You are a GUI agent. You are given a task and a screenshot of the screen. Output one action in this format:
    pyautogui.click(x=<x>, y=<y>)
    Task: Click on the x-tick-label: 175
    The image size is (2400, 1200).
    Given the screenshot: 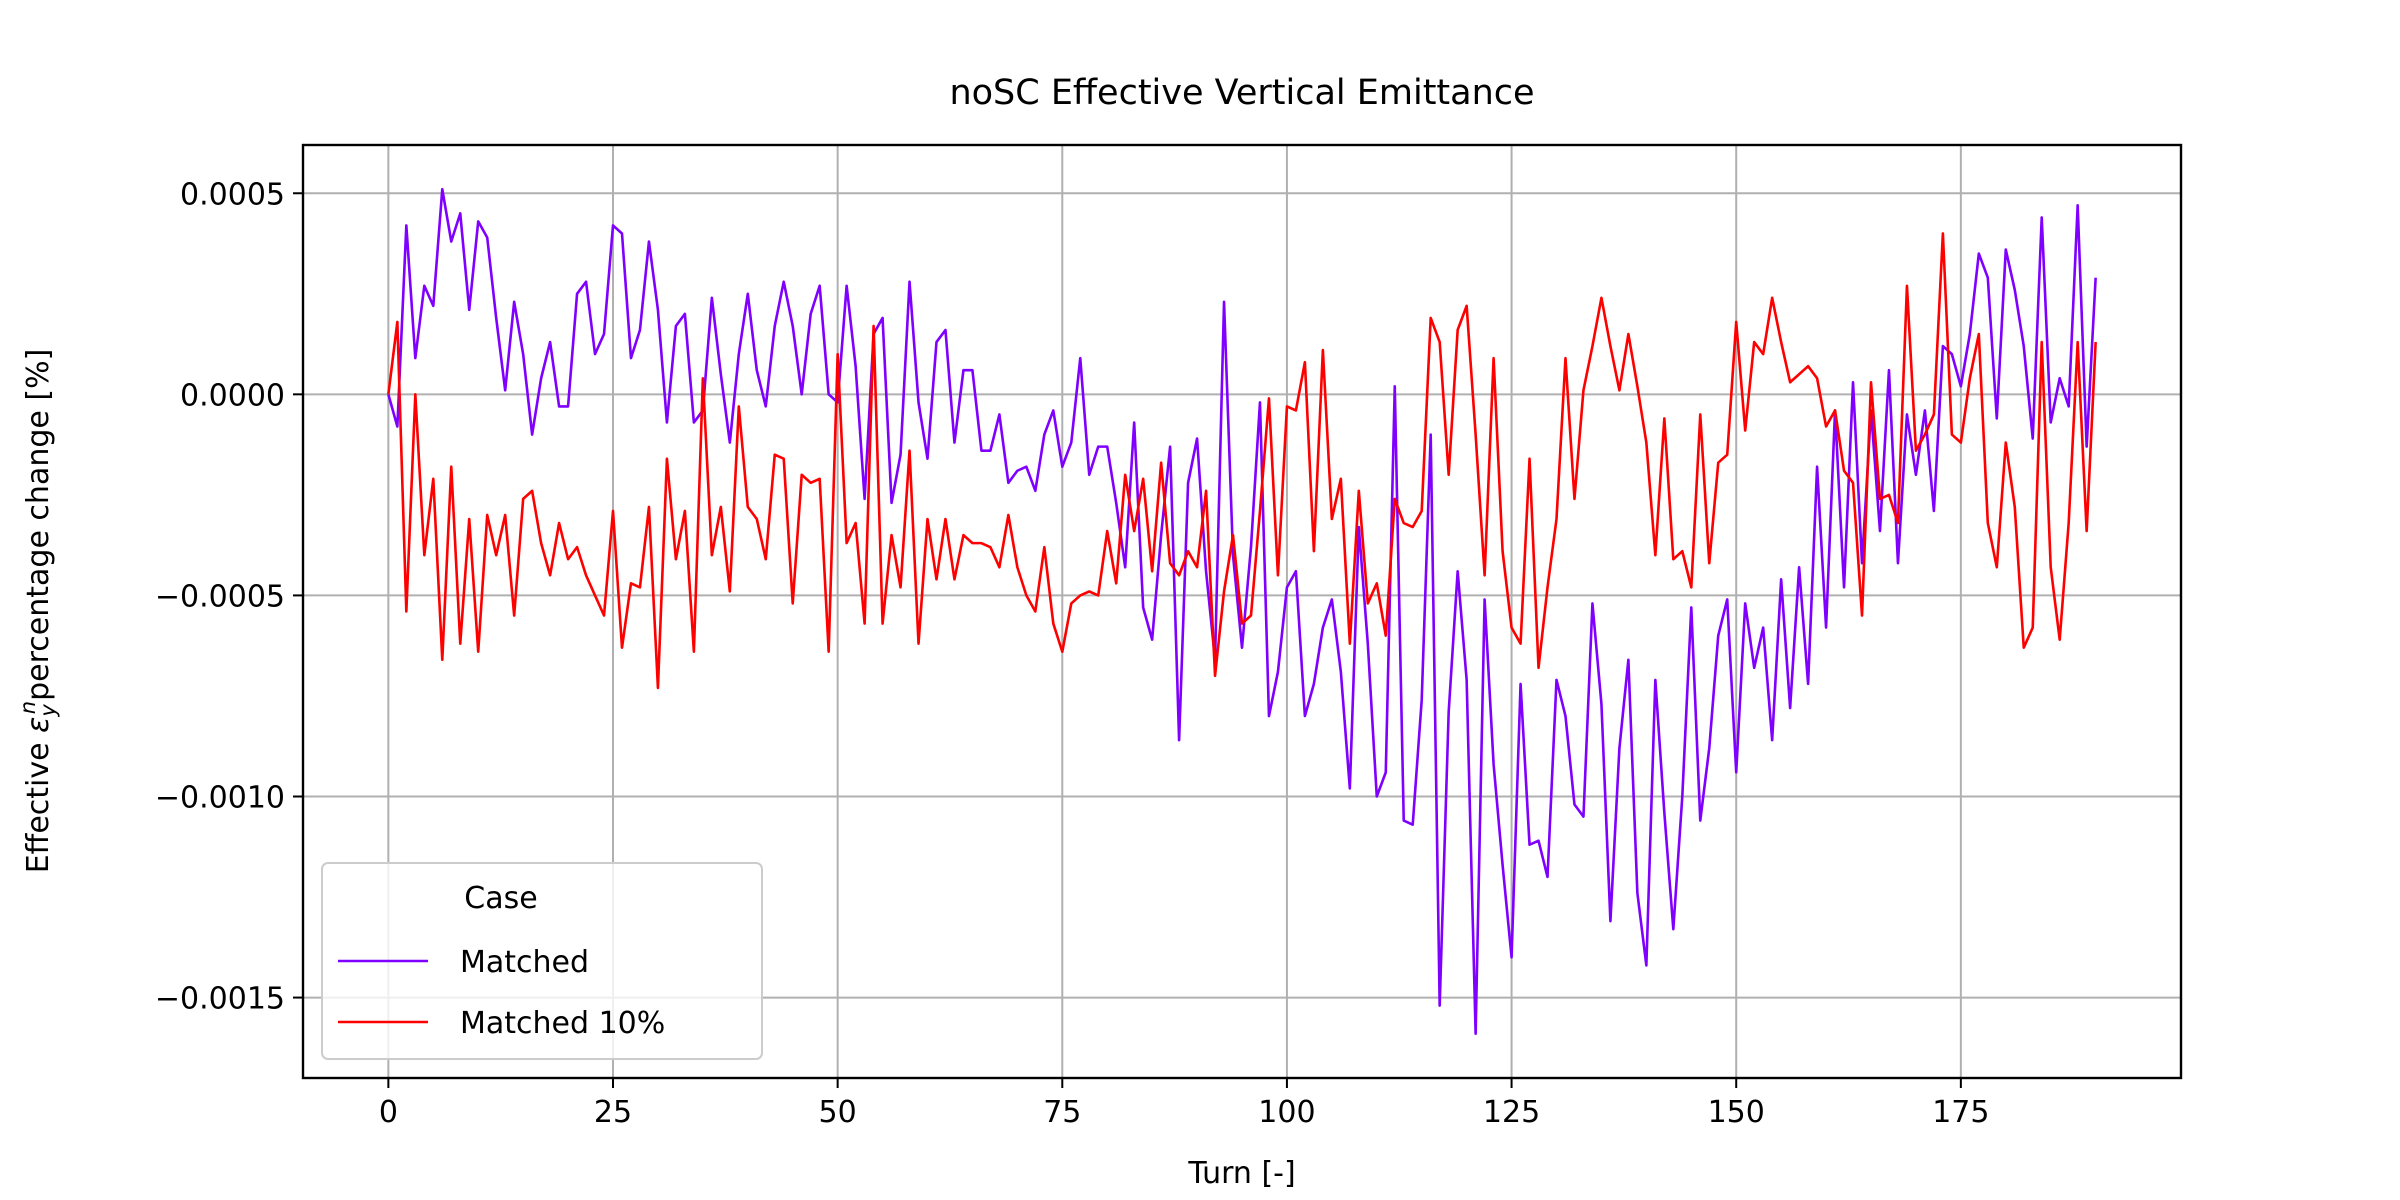 What is the action you would take?
    pyautogui.click(x=1960, y=1112)
    